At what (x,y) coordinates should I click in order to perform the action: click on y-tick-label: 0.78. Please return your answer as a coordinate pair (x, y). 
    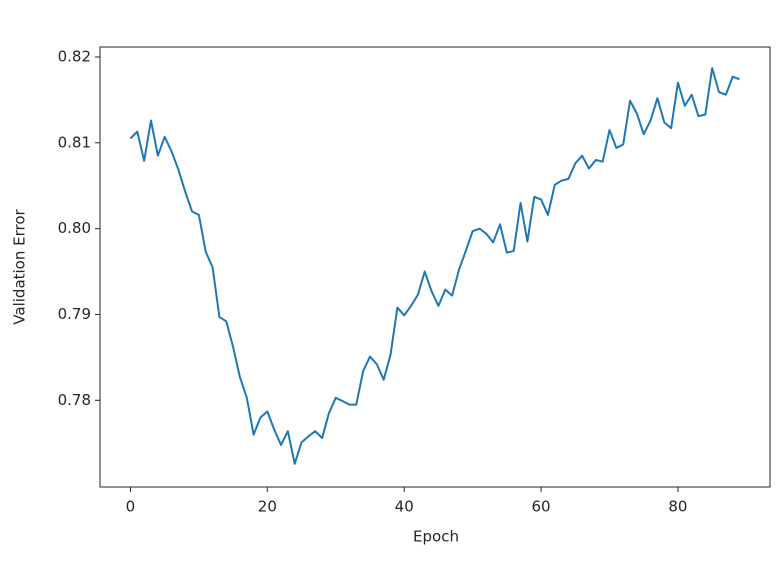
    Looking at the image, I should click on (74, 400).